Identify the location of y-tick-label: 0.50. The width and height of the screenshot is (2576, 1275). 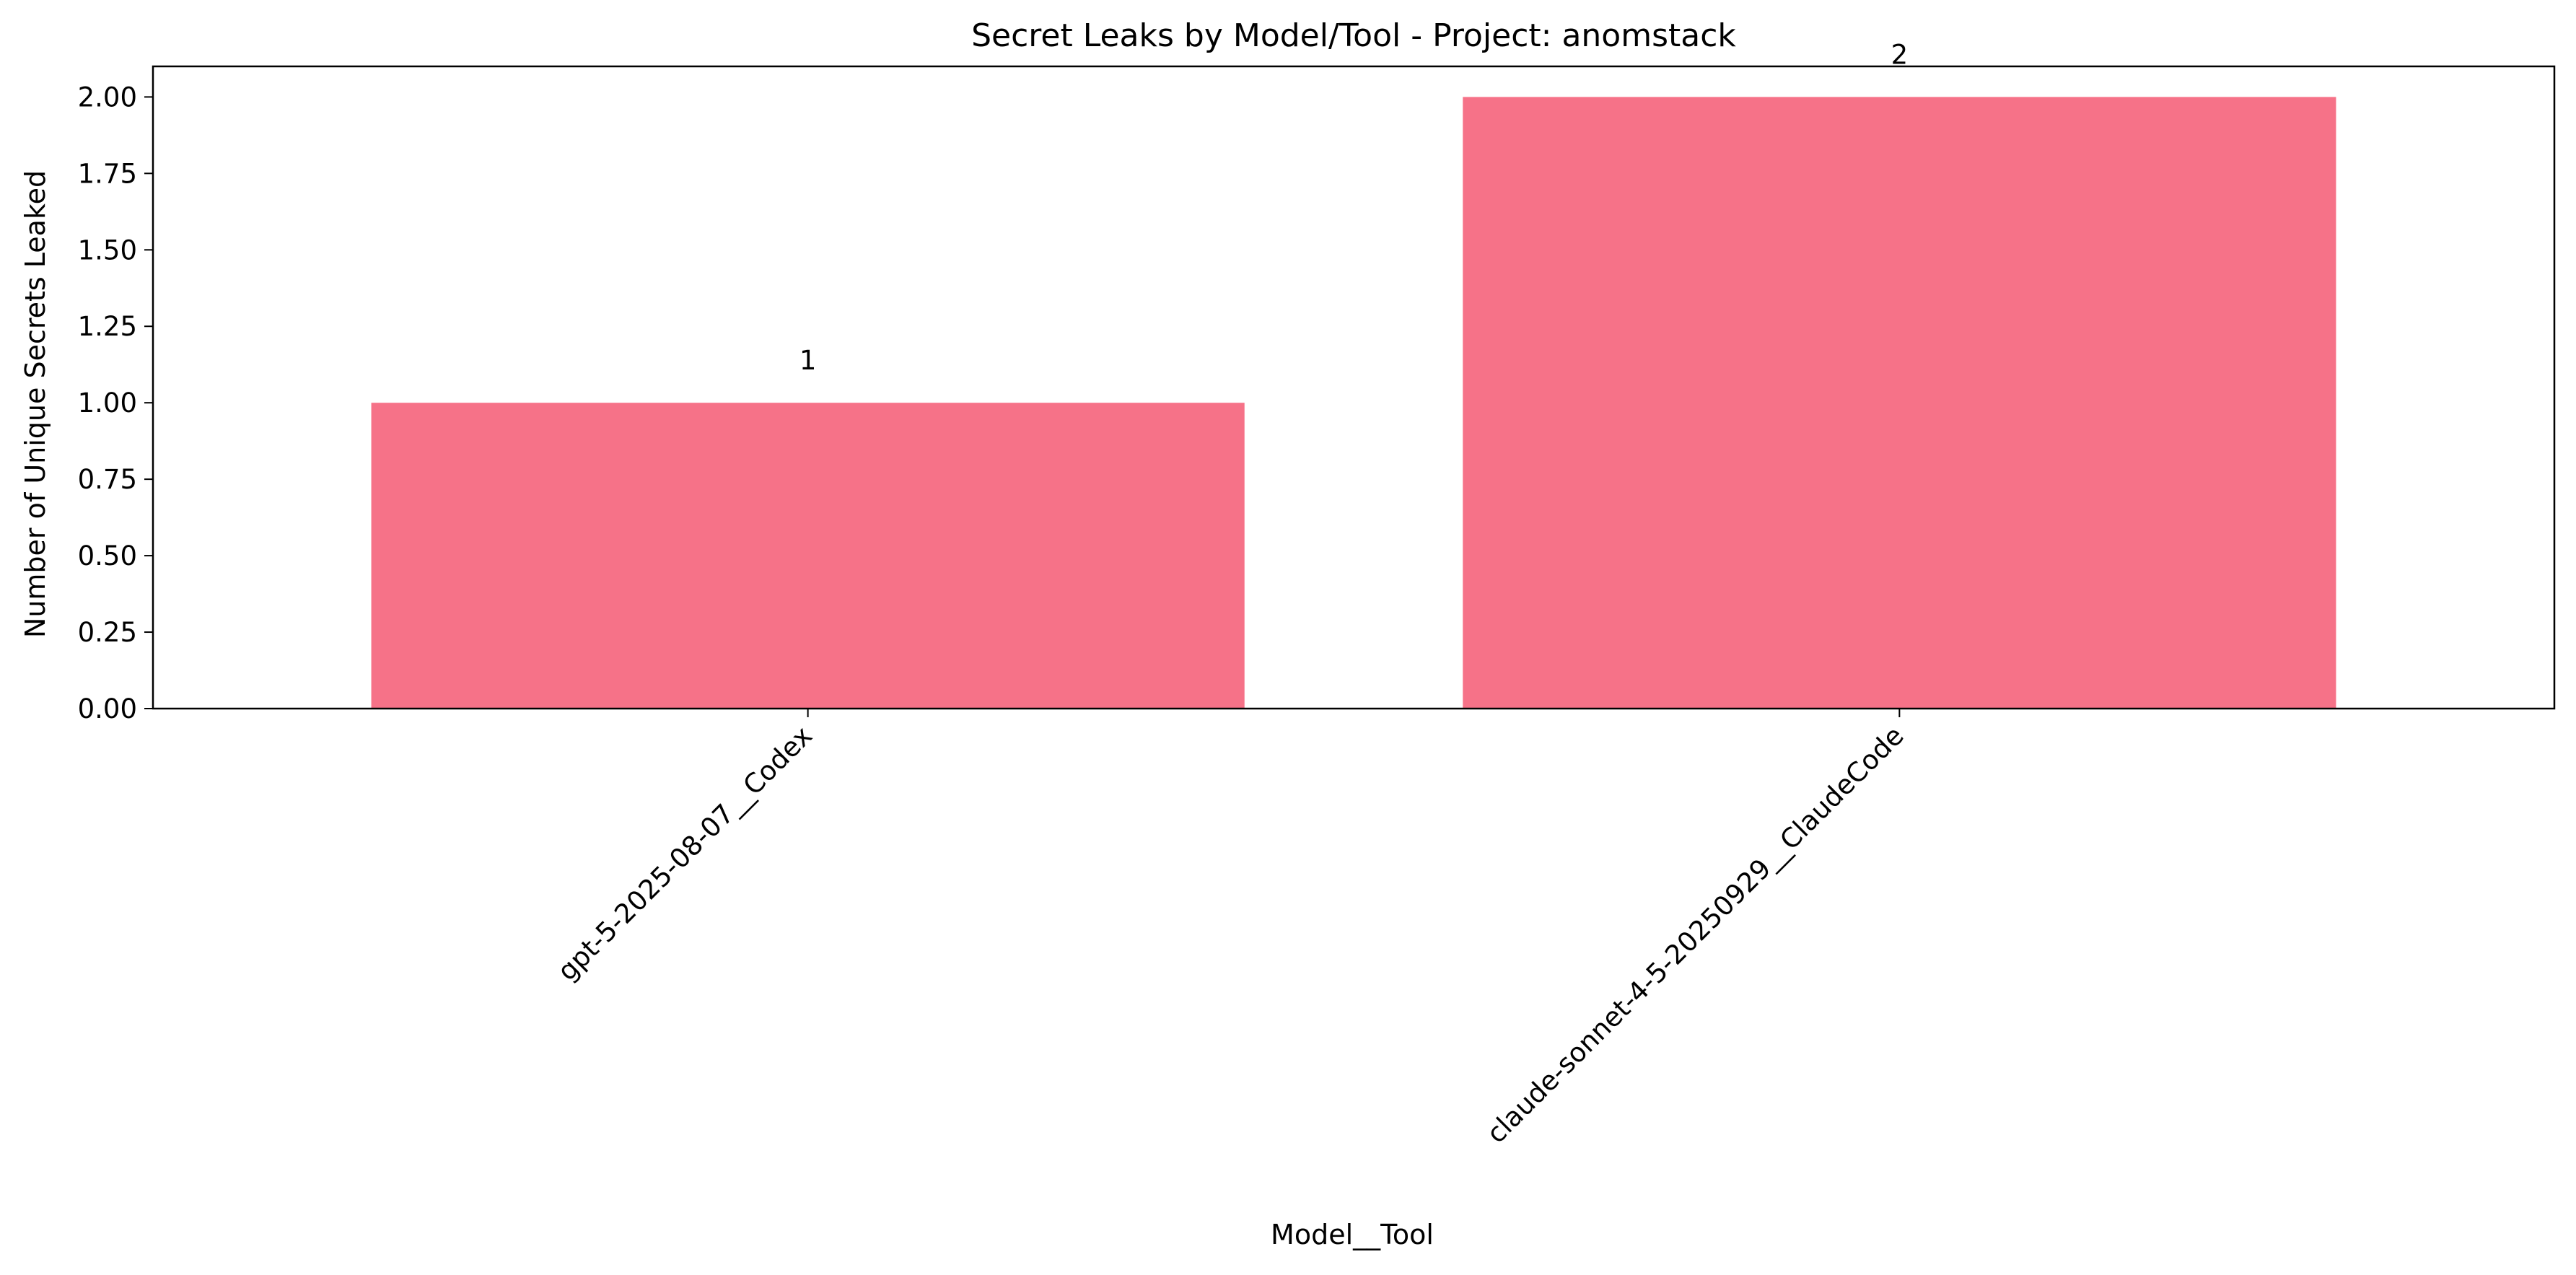
(107, 555).